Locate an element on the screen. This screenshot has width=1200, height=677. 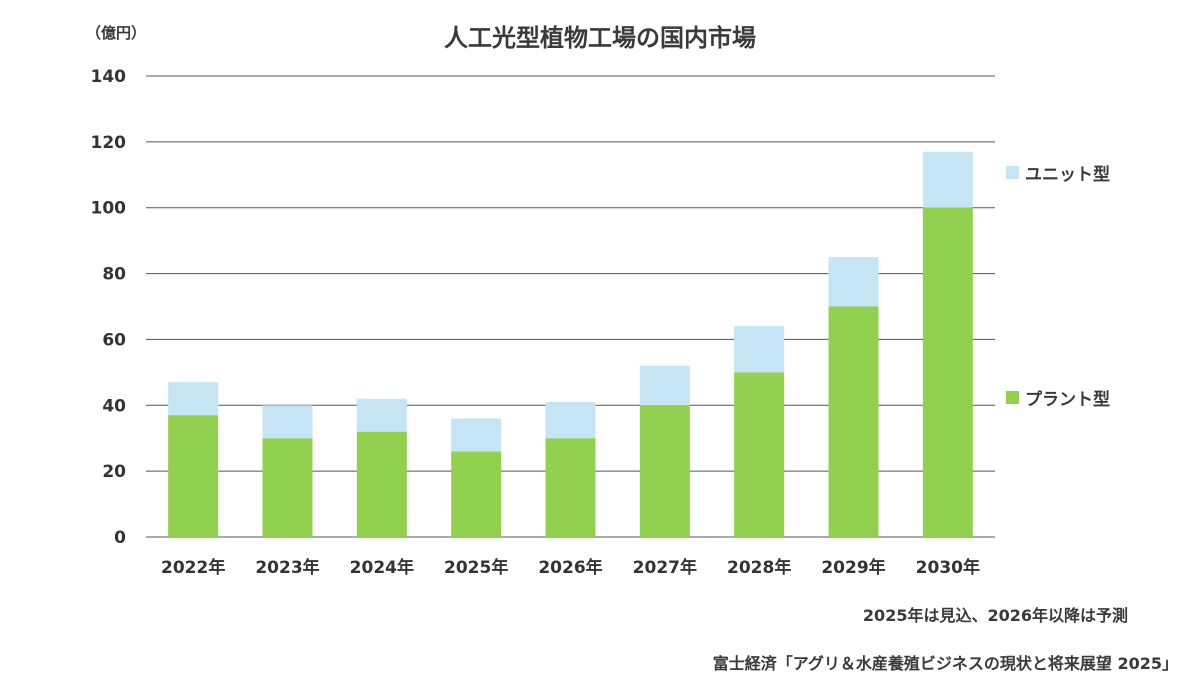
y-tick-label: 80 is located at coordinates (114, 275).